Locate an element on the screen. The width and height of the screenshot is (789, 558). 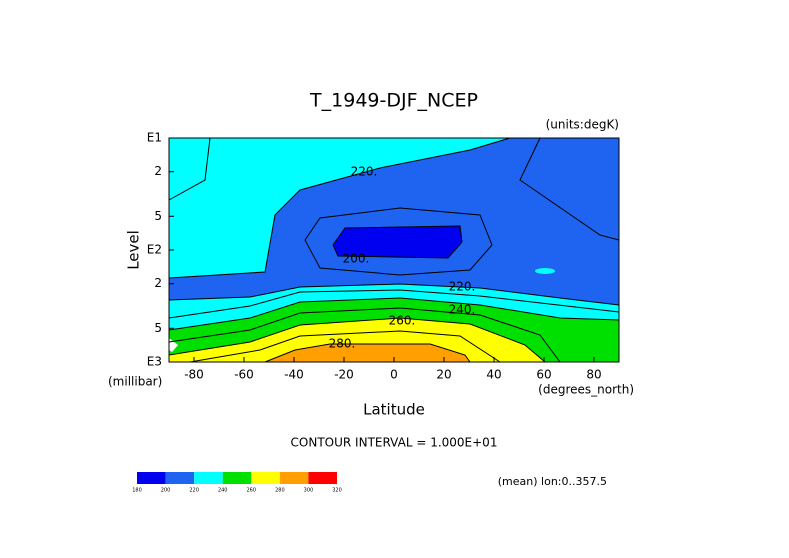
x-tick-label: 0 is located at coordinates (394, 375).